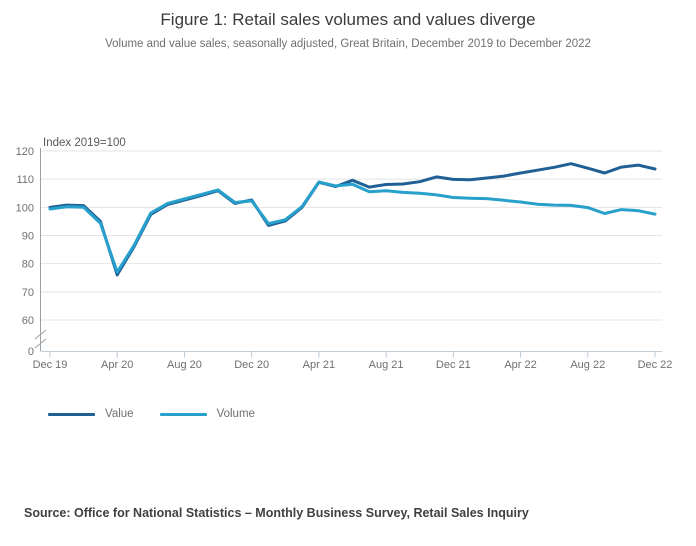 The image size is (696, 546). Describe the element at coordinates (25, 152) in the screenshot. I see `y-axis-tick-label: 120` at that location.